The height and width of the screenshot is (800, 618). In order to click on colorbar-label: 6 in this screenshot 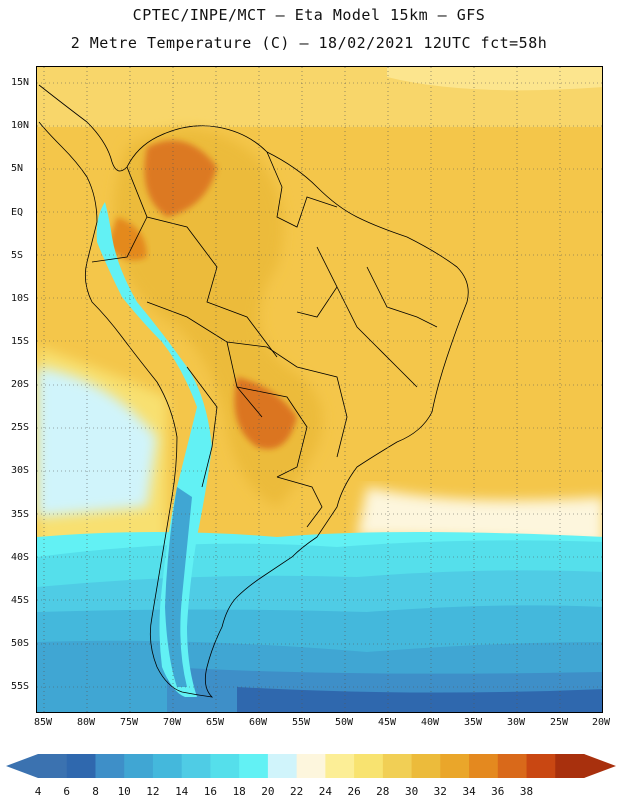, I will do `click(66, 791)`.